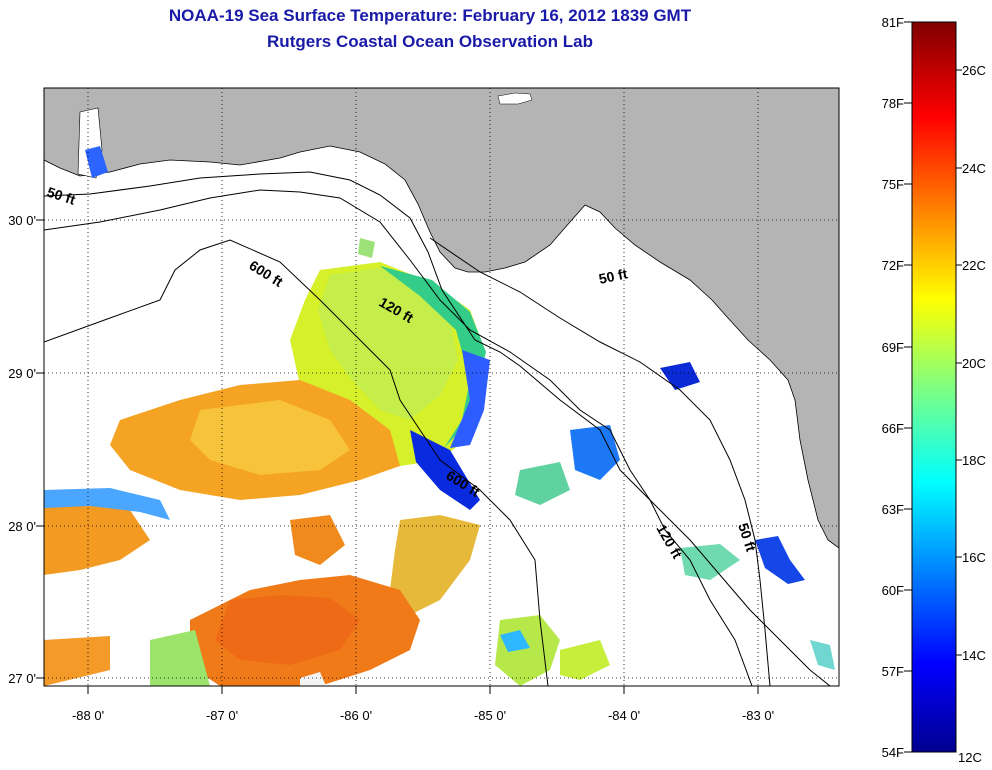  What do you see at coordinates (758, 715) in the screenshot?
I see `lon-tick-label: -83 0'` at bounding box center [758, 715].